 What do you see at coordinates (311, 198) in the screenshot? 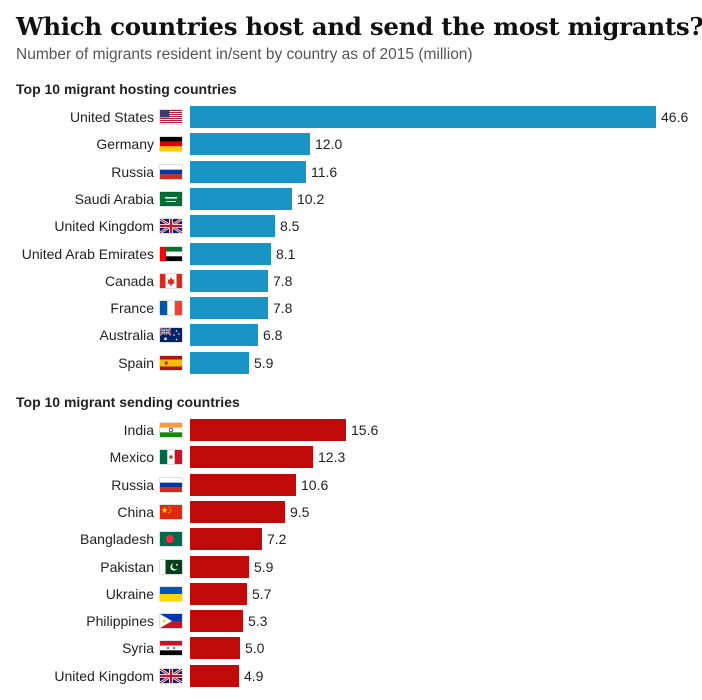
I see `value-label: 10.2` at bounding box center [311, 198].